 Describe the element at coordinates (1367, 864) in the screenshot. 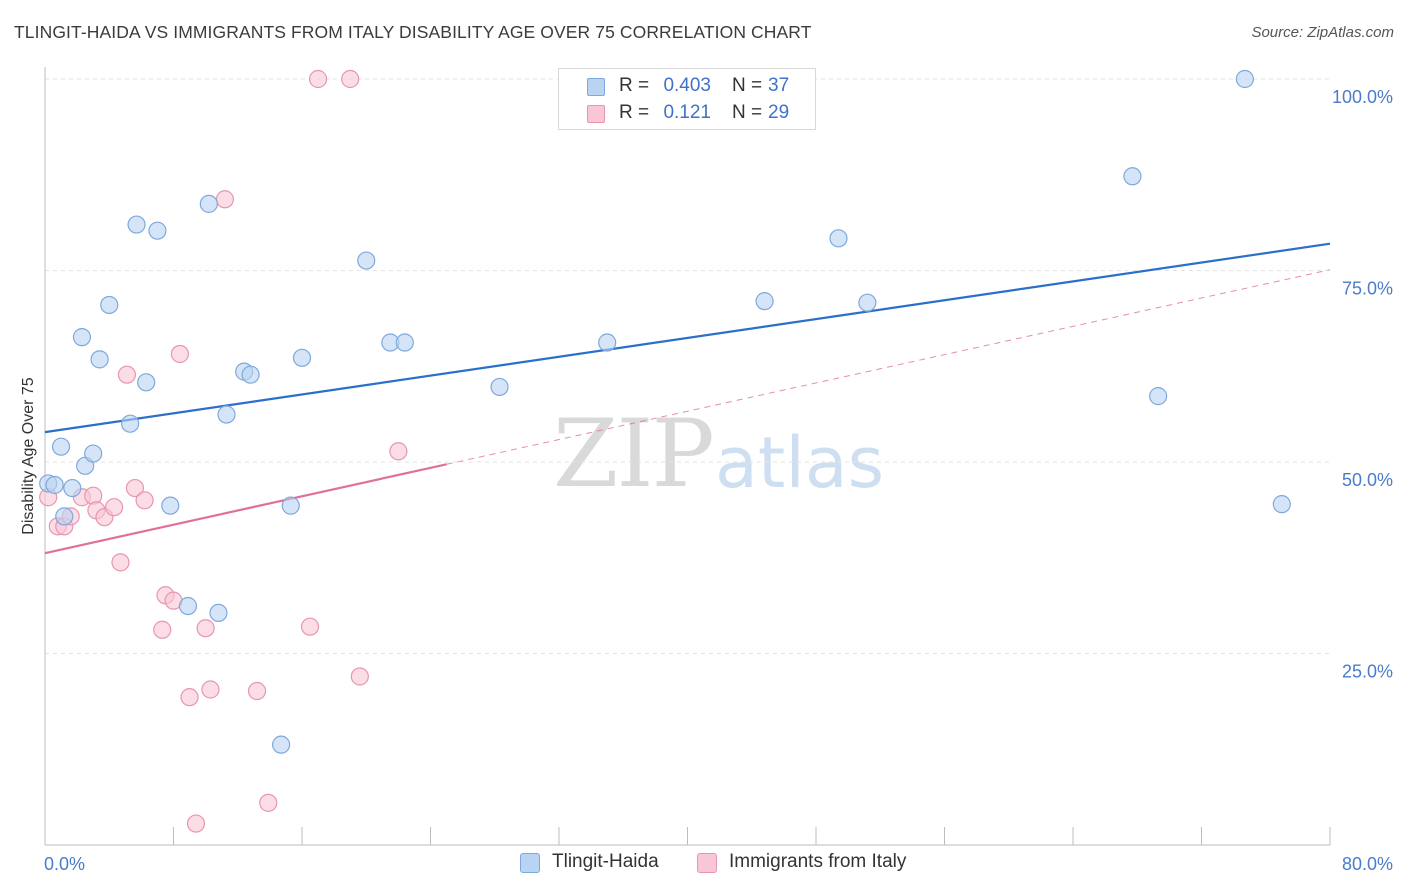

I see `x-tick-label-1: 80.0%` at that location.